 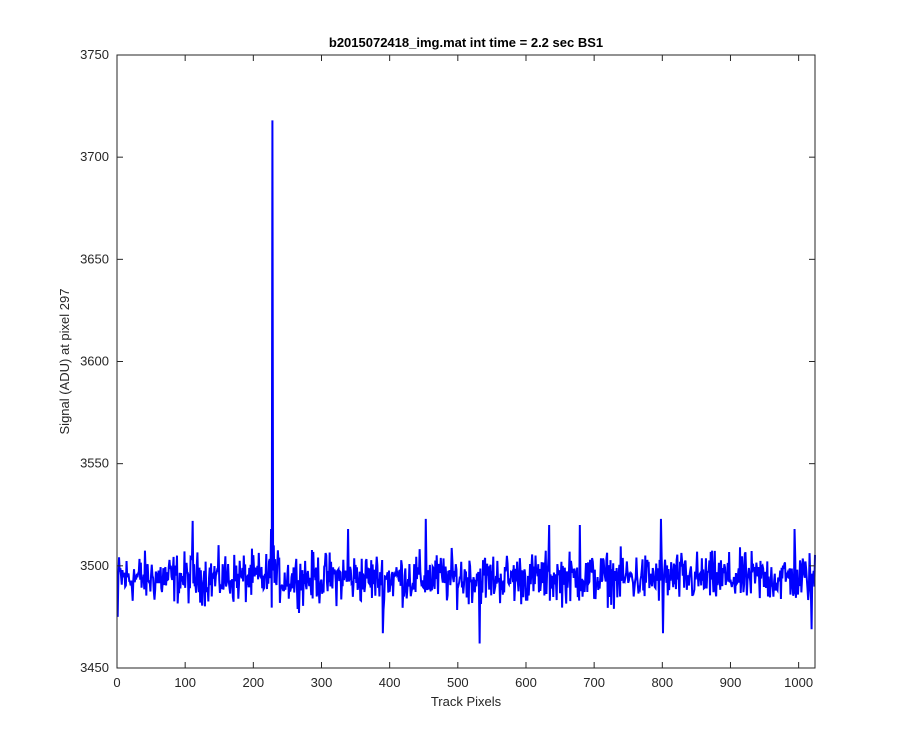 I want to click on x-tick-label: 0, so click(x=116, y=682).